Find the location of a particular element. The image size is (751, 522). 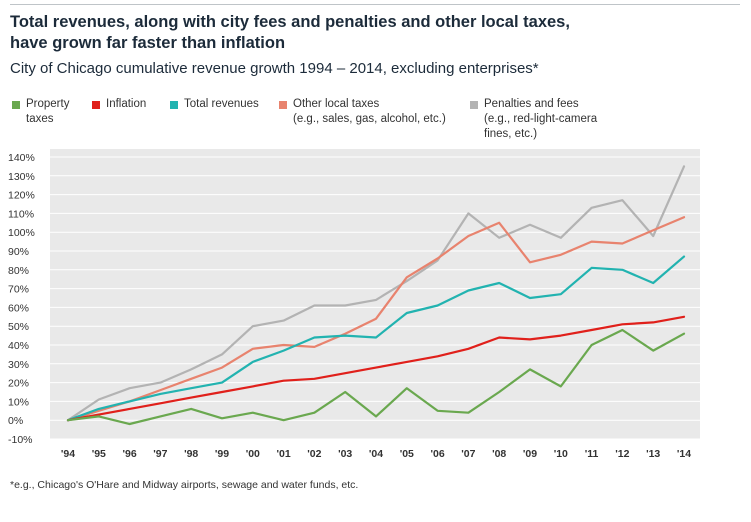

x-tick-label: '04 is located at coordinates (376, 454).